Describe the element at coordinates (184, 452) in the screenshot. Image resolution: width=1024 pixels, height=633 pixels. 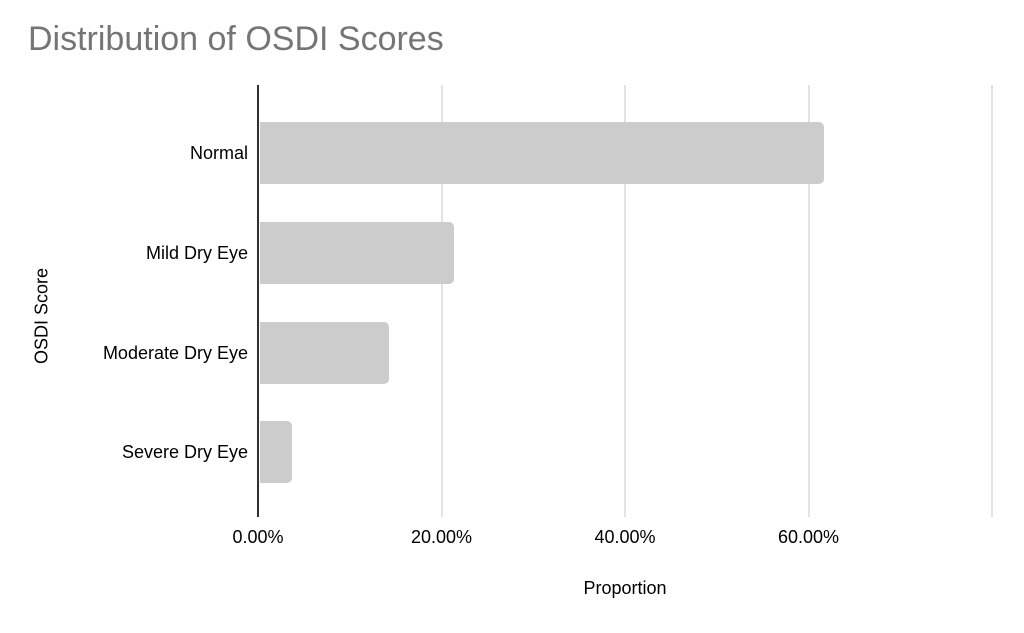
I see `category-label-severe-dry-eye: Severe Dry Eye` at that location.